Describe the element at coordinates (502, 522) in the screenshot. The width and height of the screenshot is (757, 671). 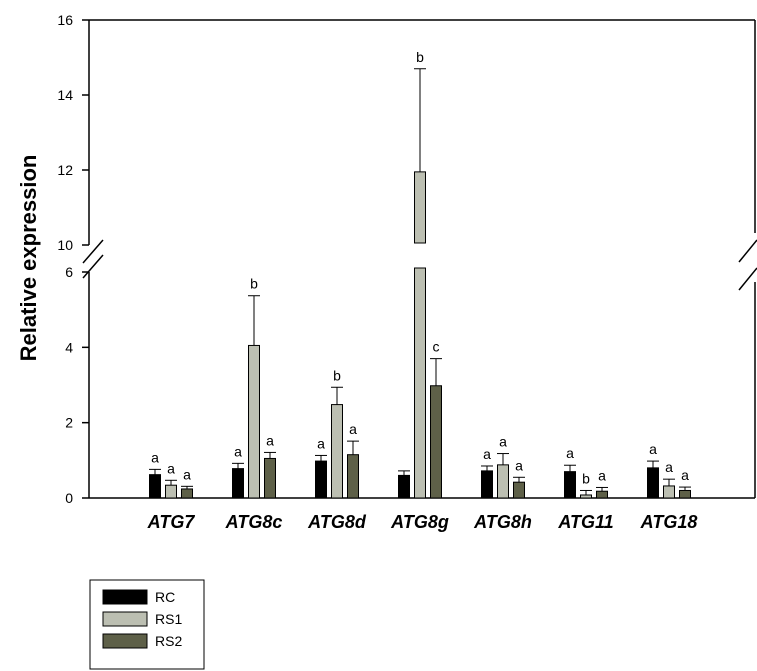
I see `x-tick-label: ATG8h` at that location.